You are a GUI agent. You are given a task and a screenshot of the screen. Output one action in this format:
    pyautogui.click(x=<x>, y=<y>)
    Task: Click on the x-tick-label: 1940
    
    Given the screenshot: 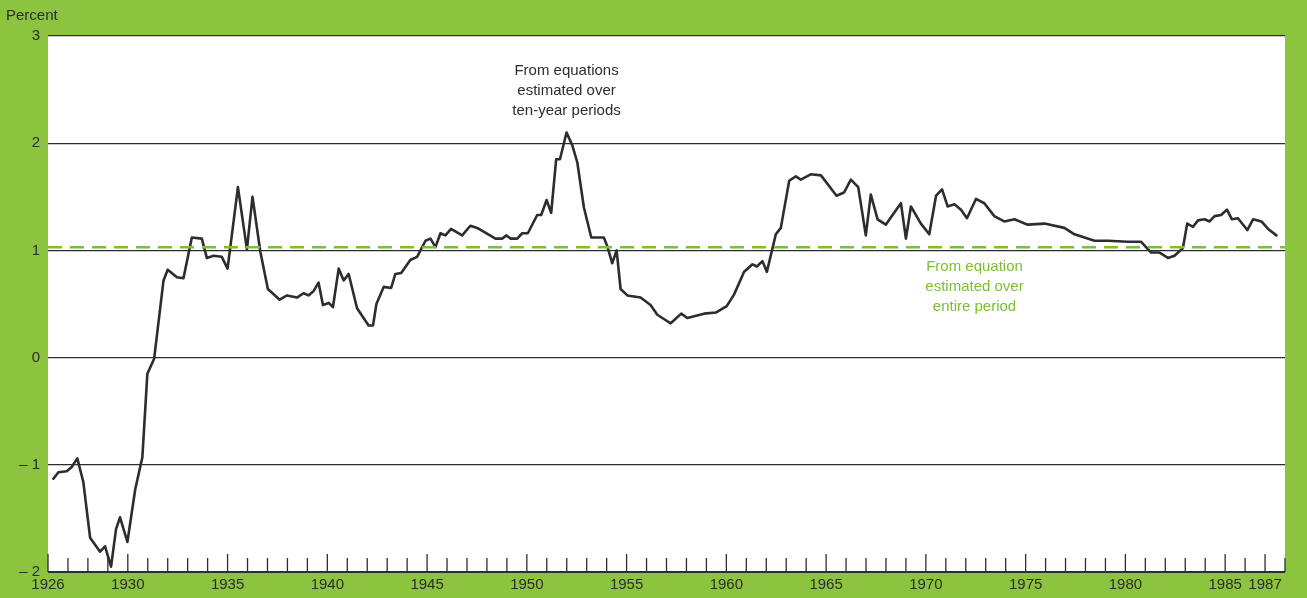 What is the action you would take?
    pyautogui.click(x=327, y=584)
    